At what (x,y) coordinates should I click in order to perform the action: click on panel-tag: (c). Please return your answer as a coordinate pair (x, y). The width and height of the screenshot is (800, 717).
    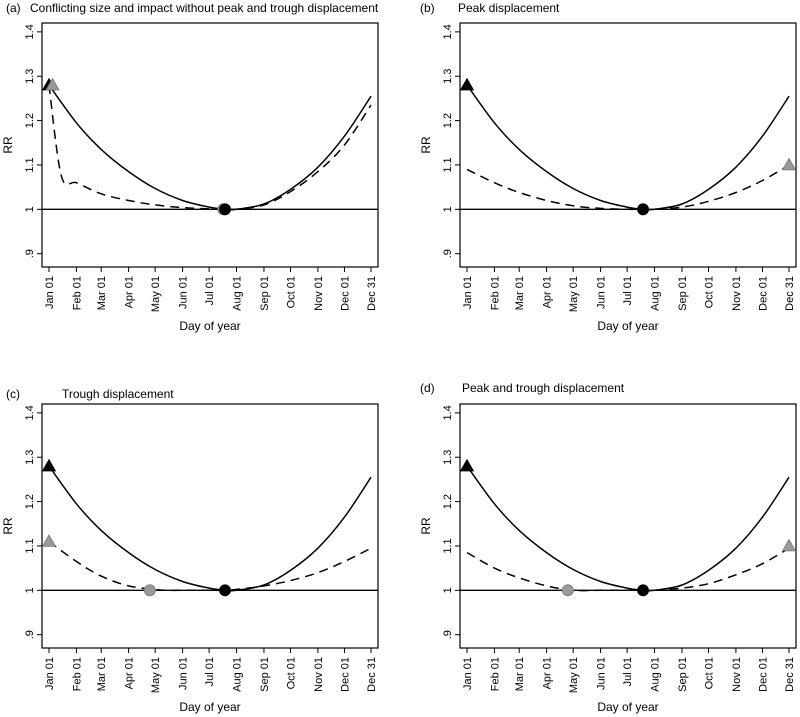
    Looking at the image, I should click on (13, 394).